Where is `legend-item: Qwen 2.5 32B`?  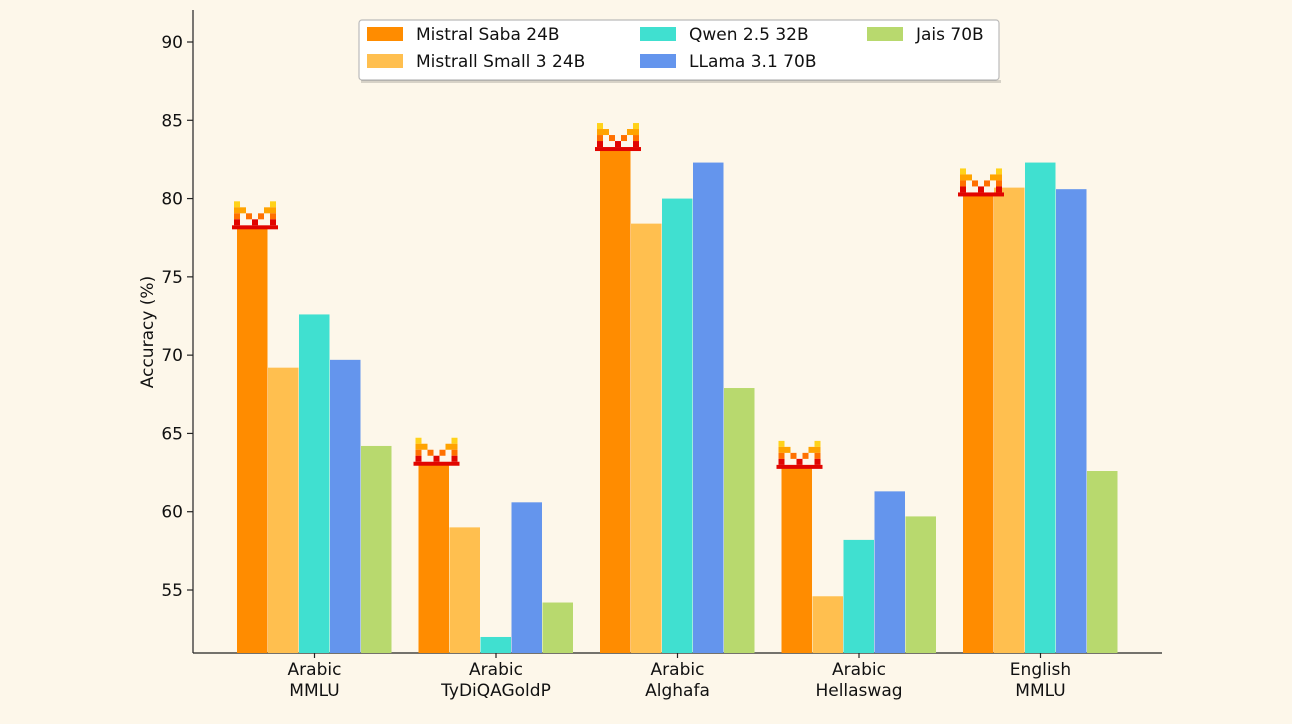 legend-item: Qwen 2.5 32B is located at coordinates (724, 35).